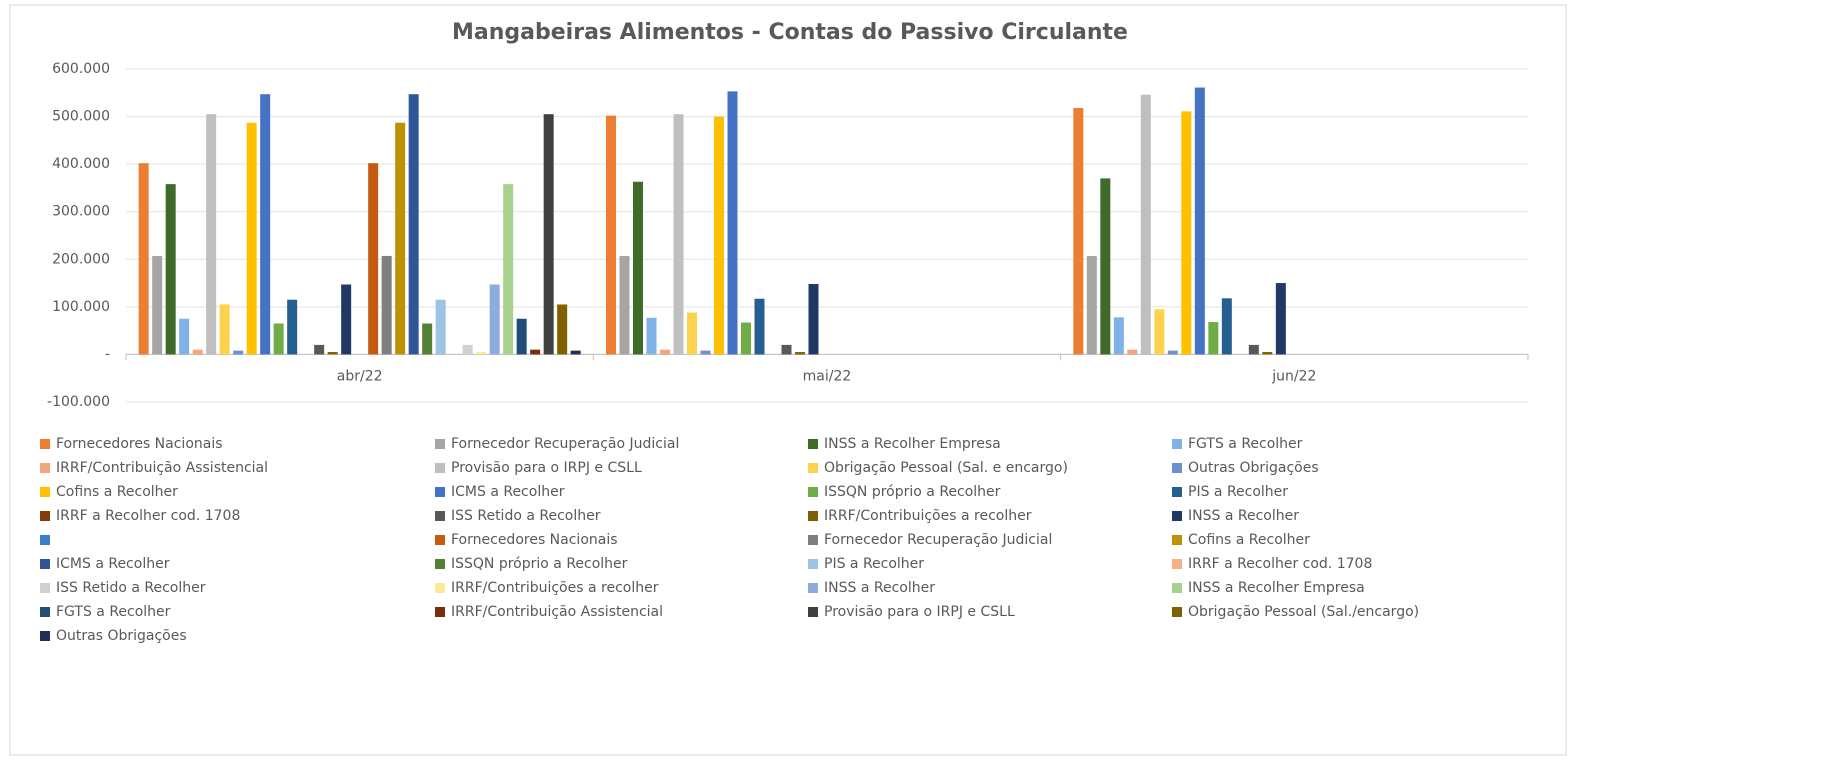 This screenshot has width=1838, height=763. I want to click on legend-label: Obrigação Pessoal (Sal./encargo), so click(1303, 612).